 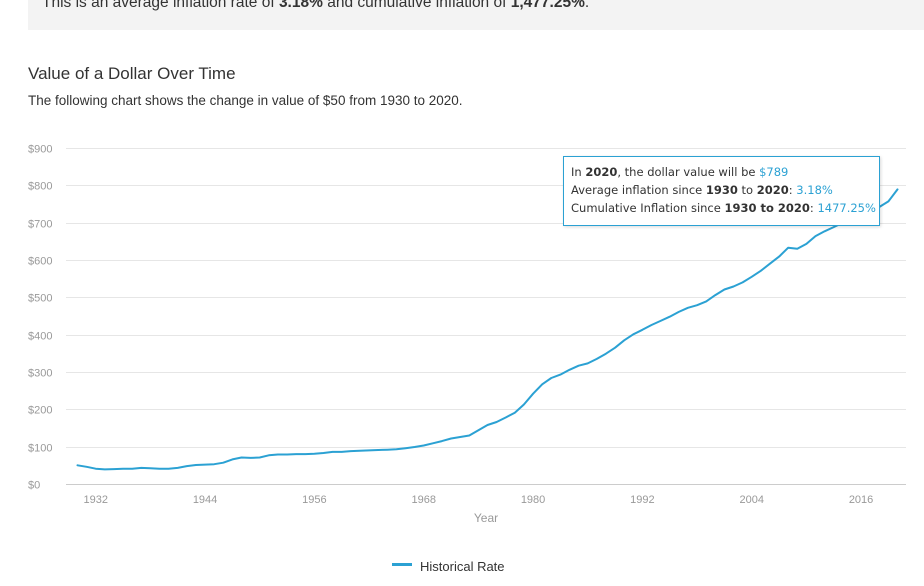 What do you see at coordinates (40, 262) in the screenshot?
I see `y-tick-label: $600` at bounding box center [40, 262].